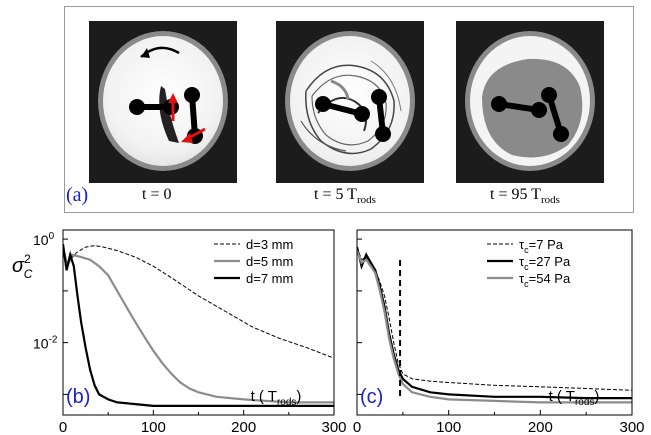 This screenshot has height=435, width=651. What do you see at coordinates (574, 398) in the screenshot?
I see `x-axis-label-c: t ( Trods)` at bounding box center [574, 398].